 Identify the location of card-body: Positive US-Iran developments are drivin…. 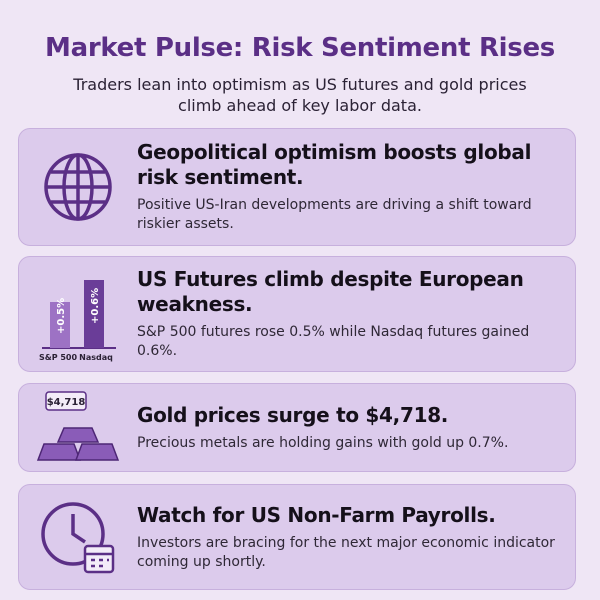
(334, 214).